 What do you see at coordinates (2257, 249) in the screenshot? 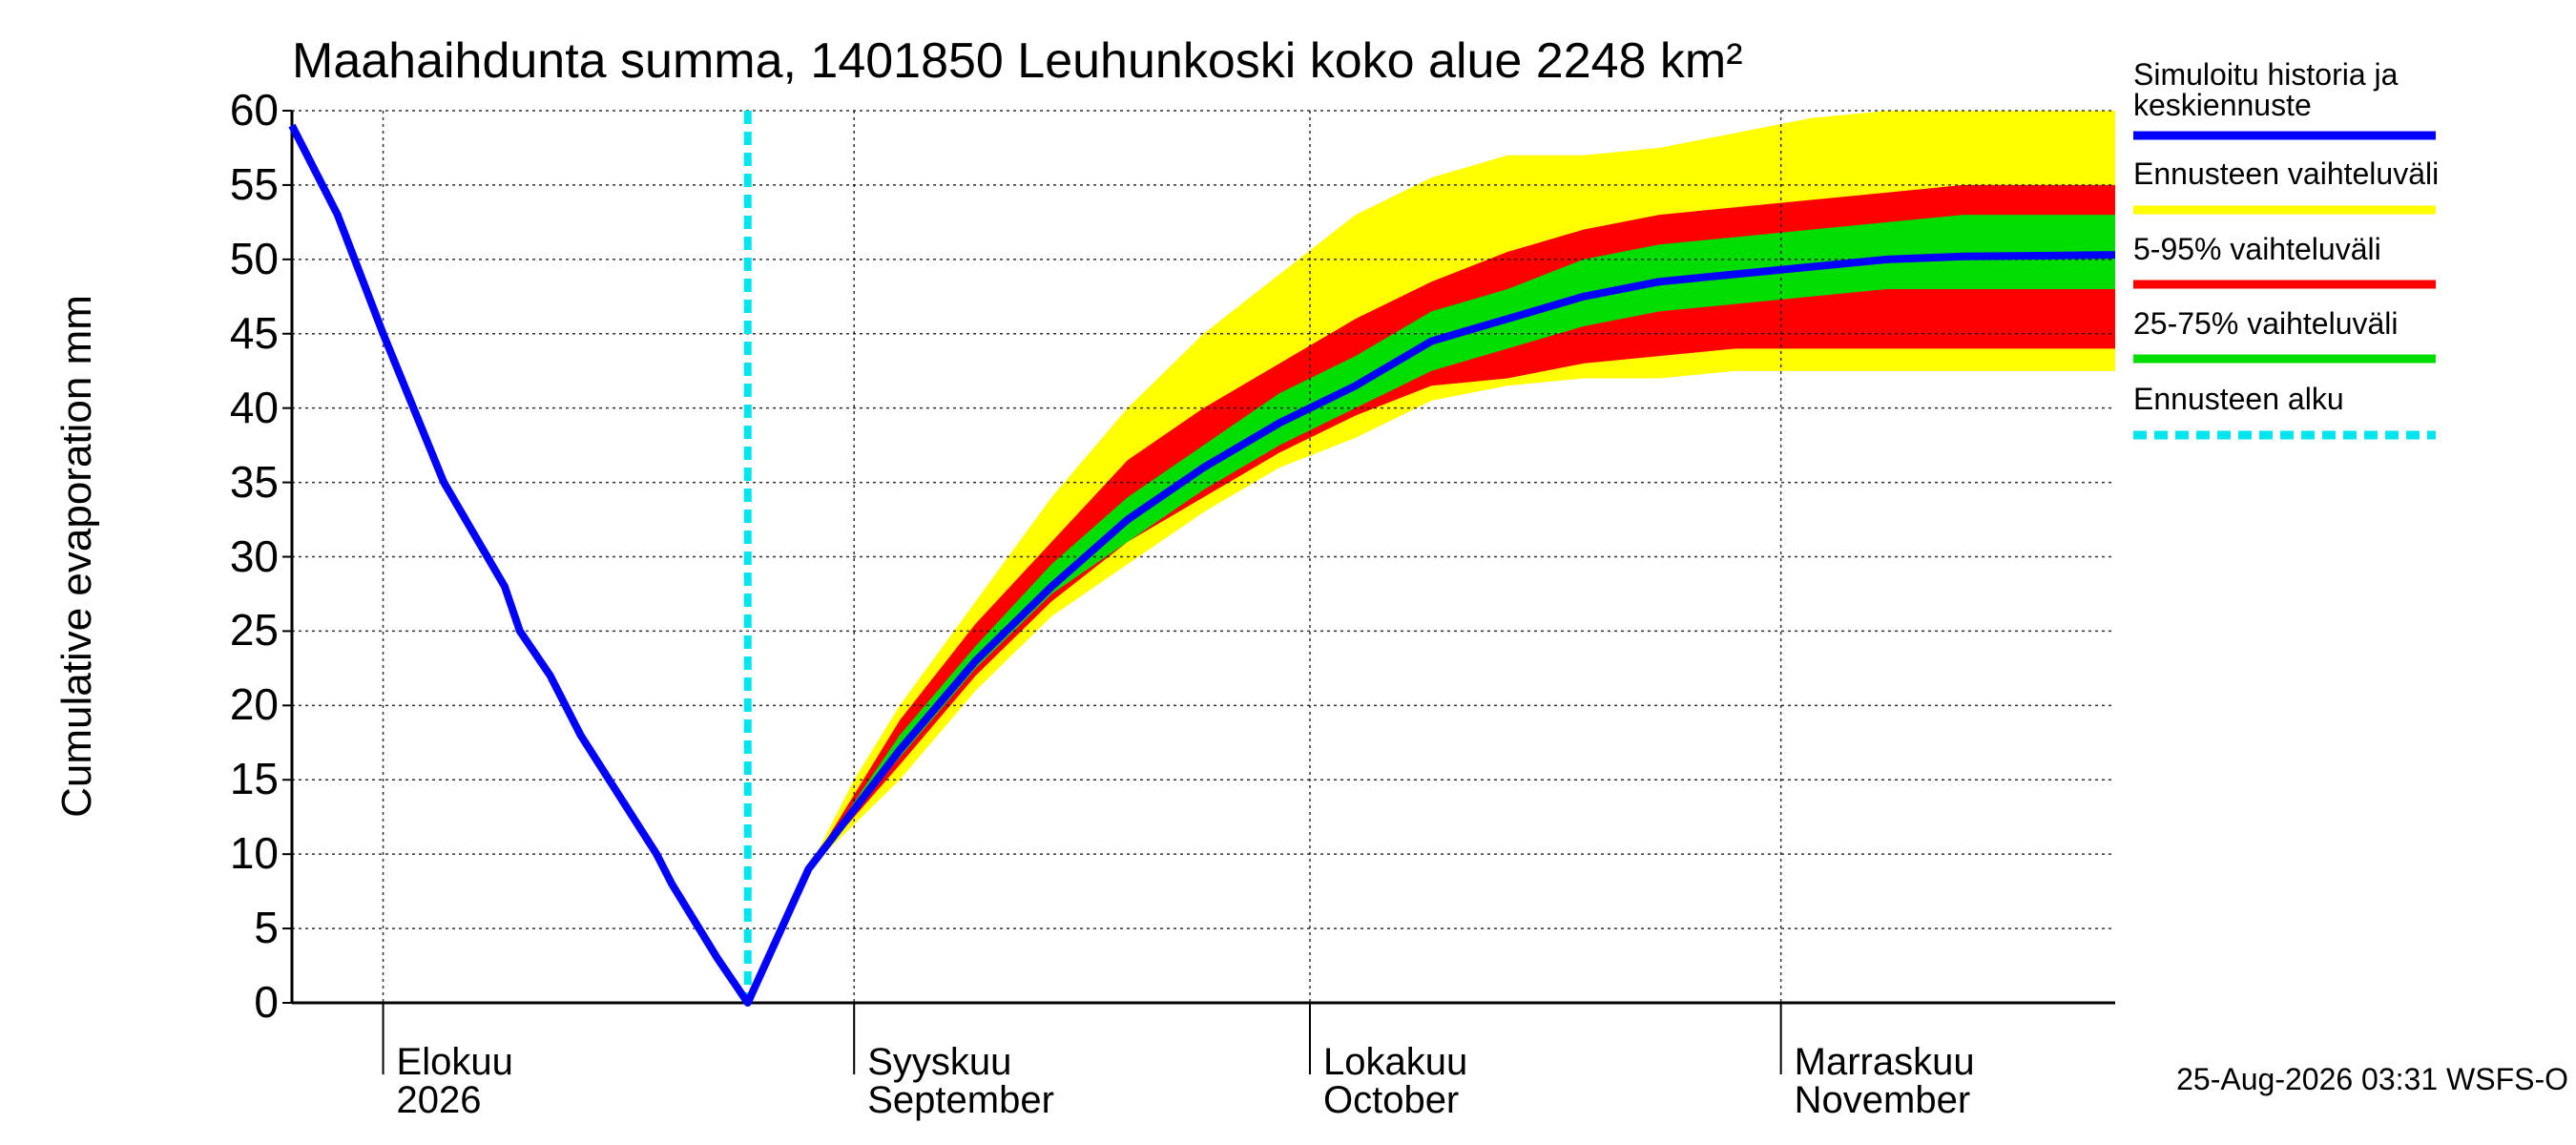
I see `legend-label: 5-95% vaihteluväli` at bounding box center [2257, 249].